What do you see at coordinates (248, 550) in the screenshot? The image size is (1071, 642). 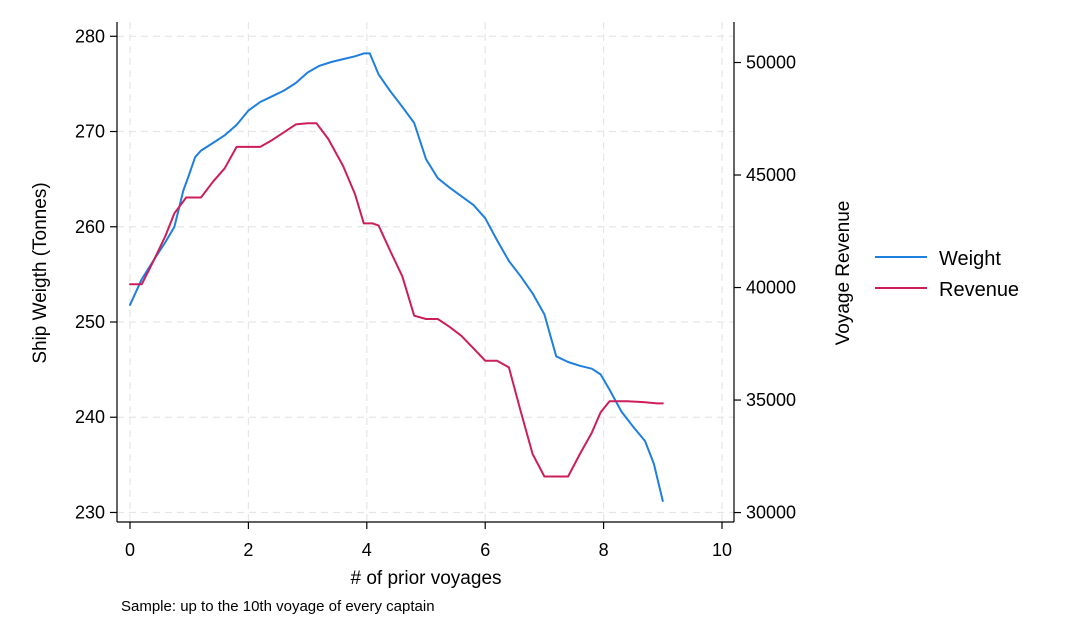 I see `x-tick-label: 2` at bounding box center [248, 550].